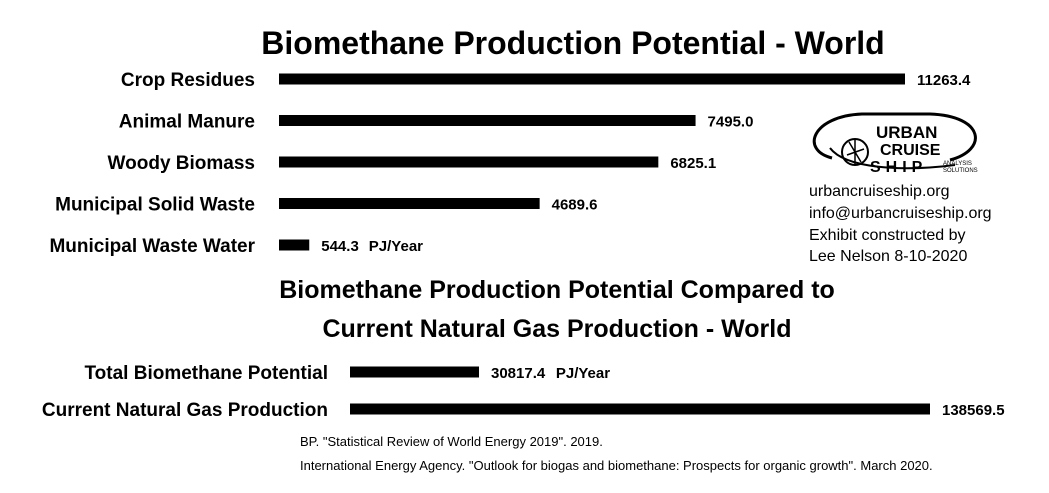 This screenshot has width=1049, height=493. I want to click on chart-1-category-label: Municipal Waste Water, so click(152, 246).